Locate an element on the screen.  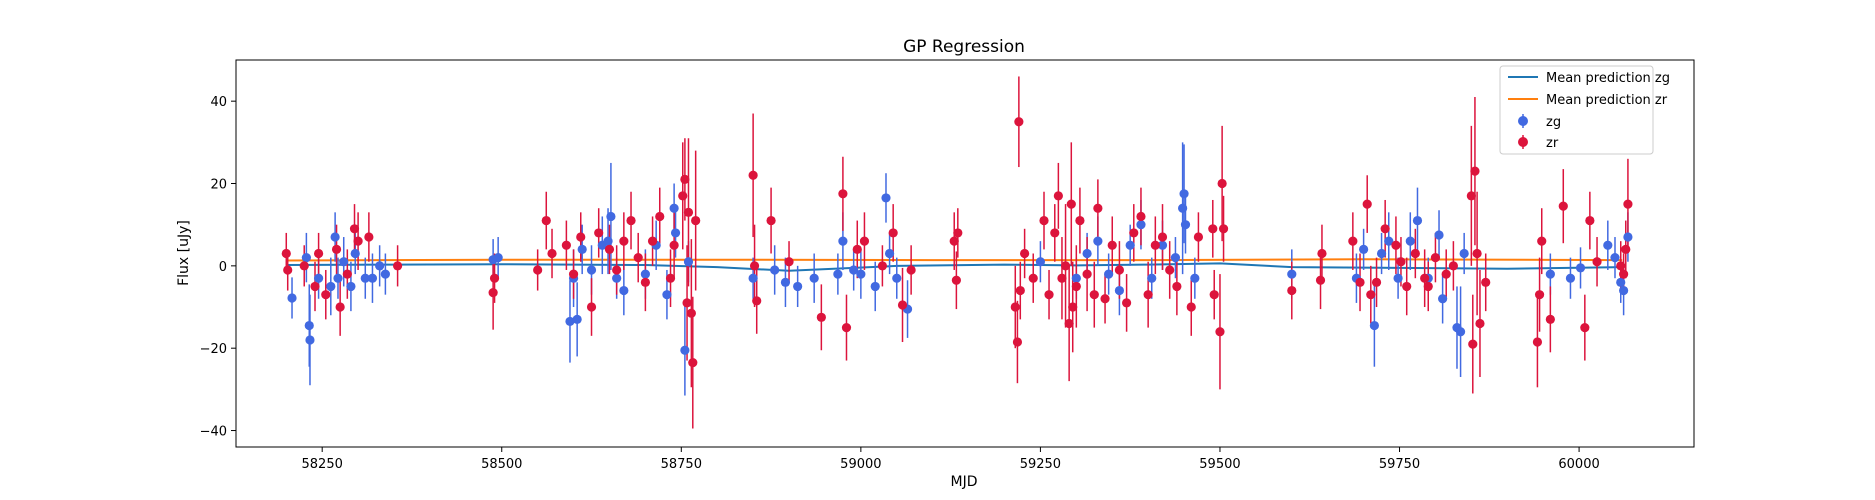
x-tick-label: 58500 is located at coordinates (501, 464).